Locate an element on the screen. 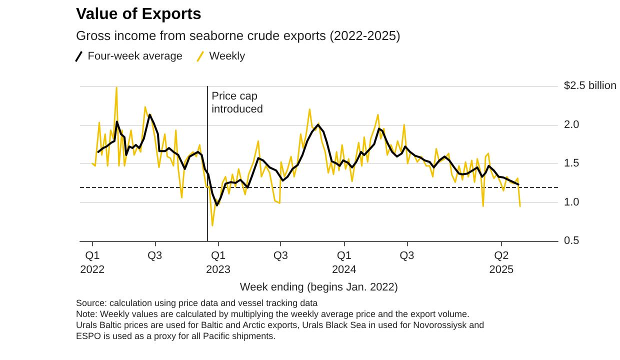  x-tick-label: Q2 2025 is located at coordinates (501, 263).